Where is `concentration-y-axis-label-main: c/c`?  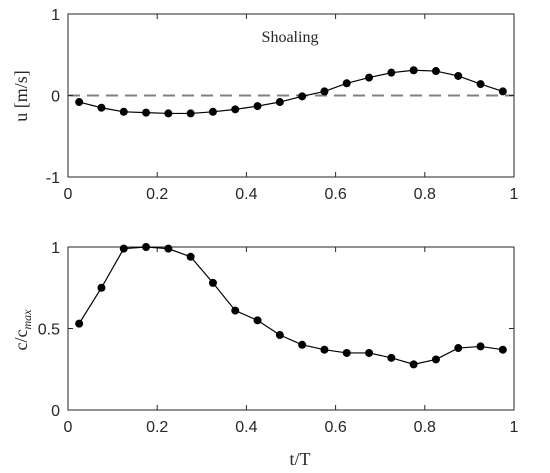
concentration-y-axis-label-main: c/c is located at coordinates (21, 340).